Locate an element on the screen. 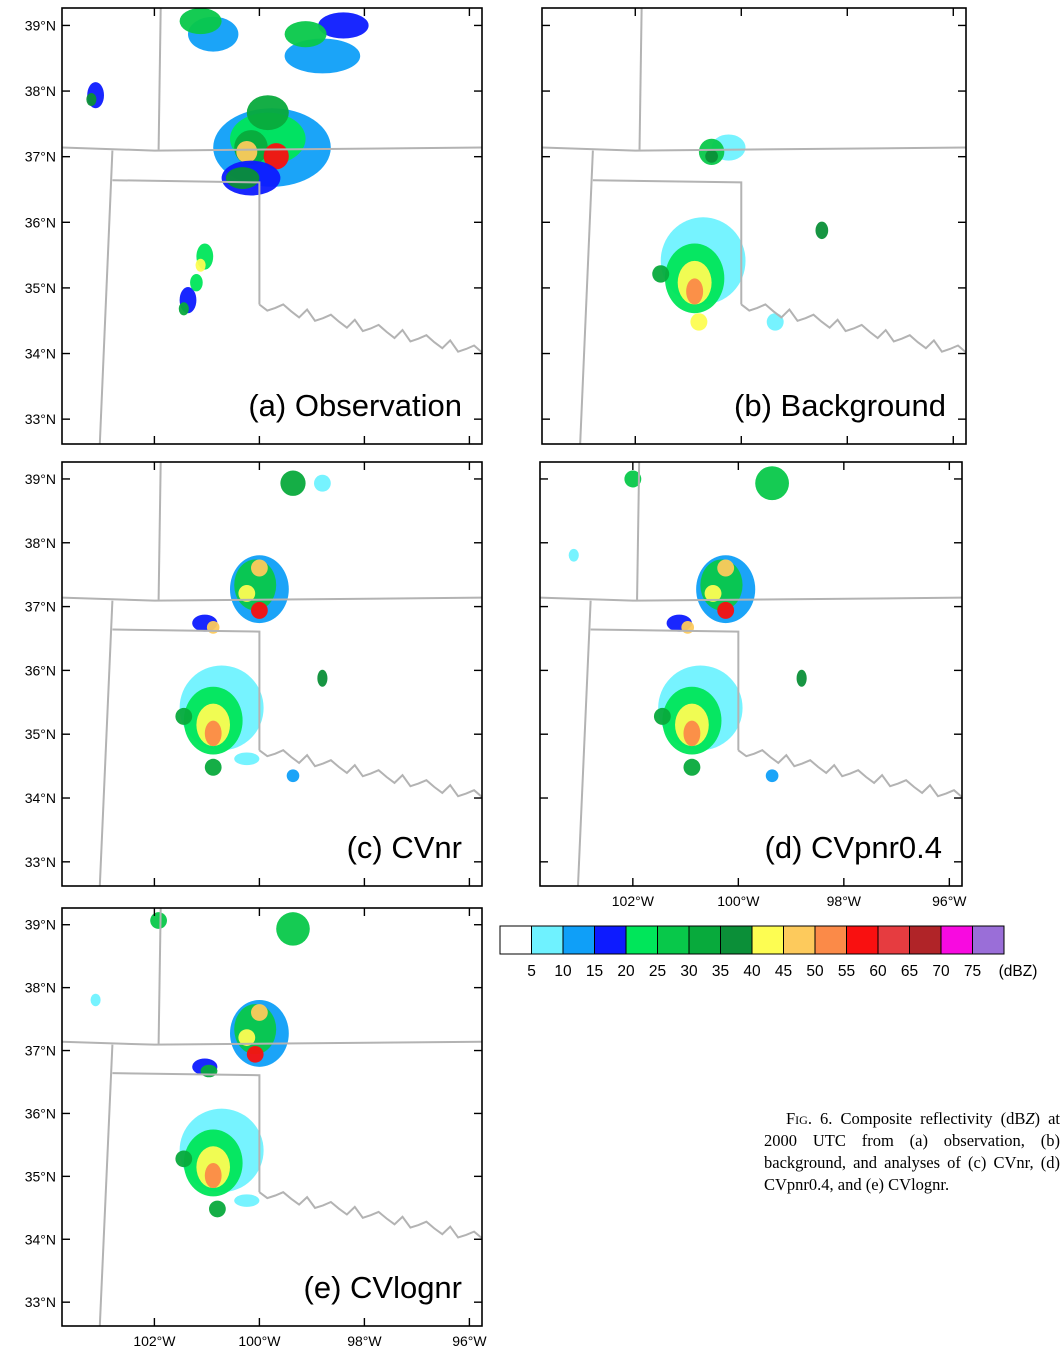 The image size is (1062, 1359). colorbar-label: 20 is located at coordinates (626, 971).